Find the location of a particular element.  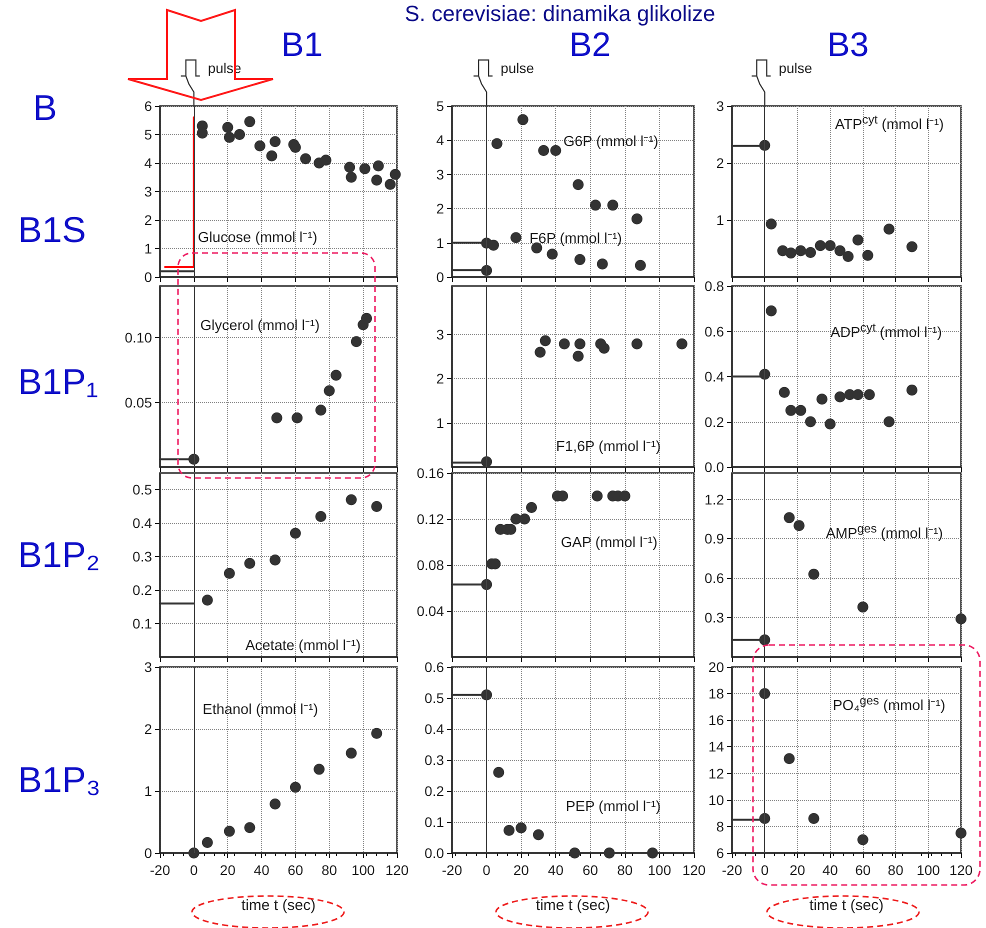

text: B1P₁ is located at coordinates (58, 381).